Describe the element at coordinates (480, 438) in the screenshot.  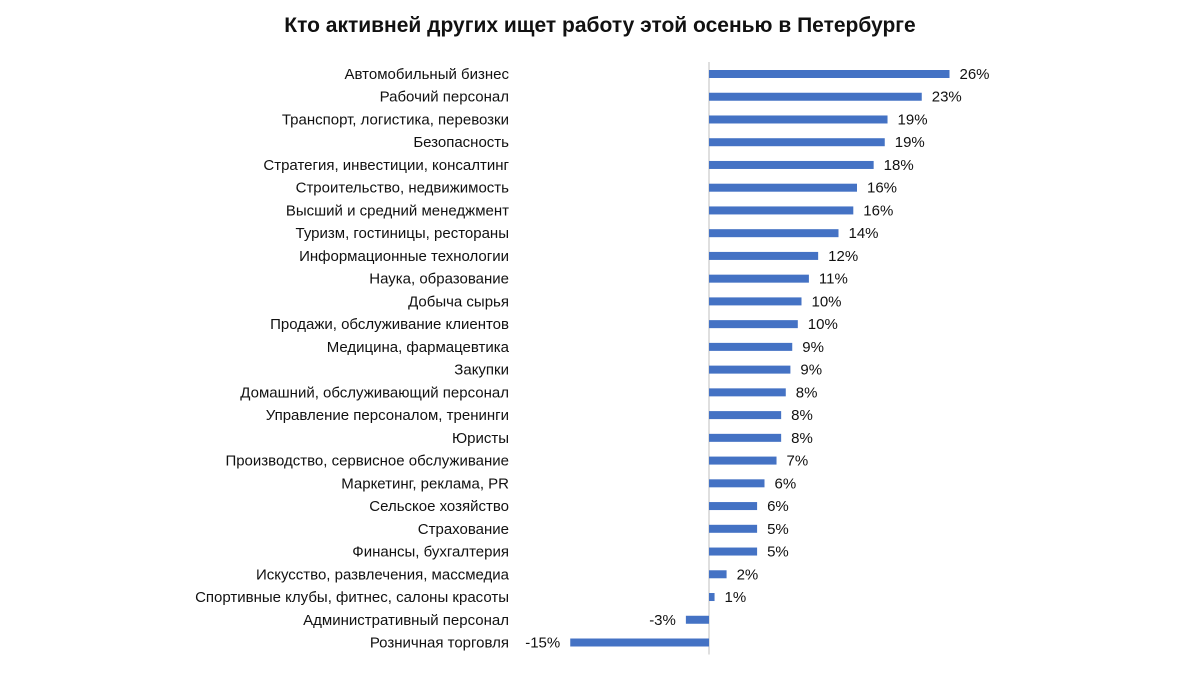
I see `category-label: Юристы` at that location.